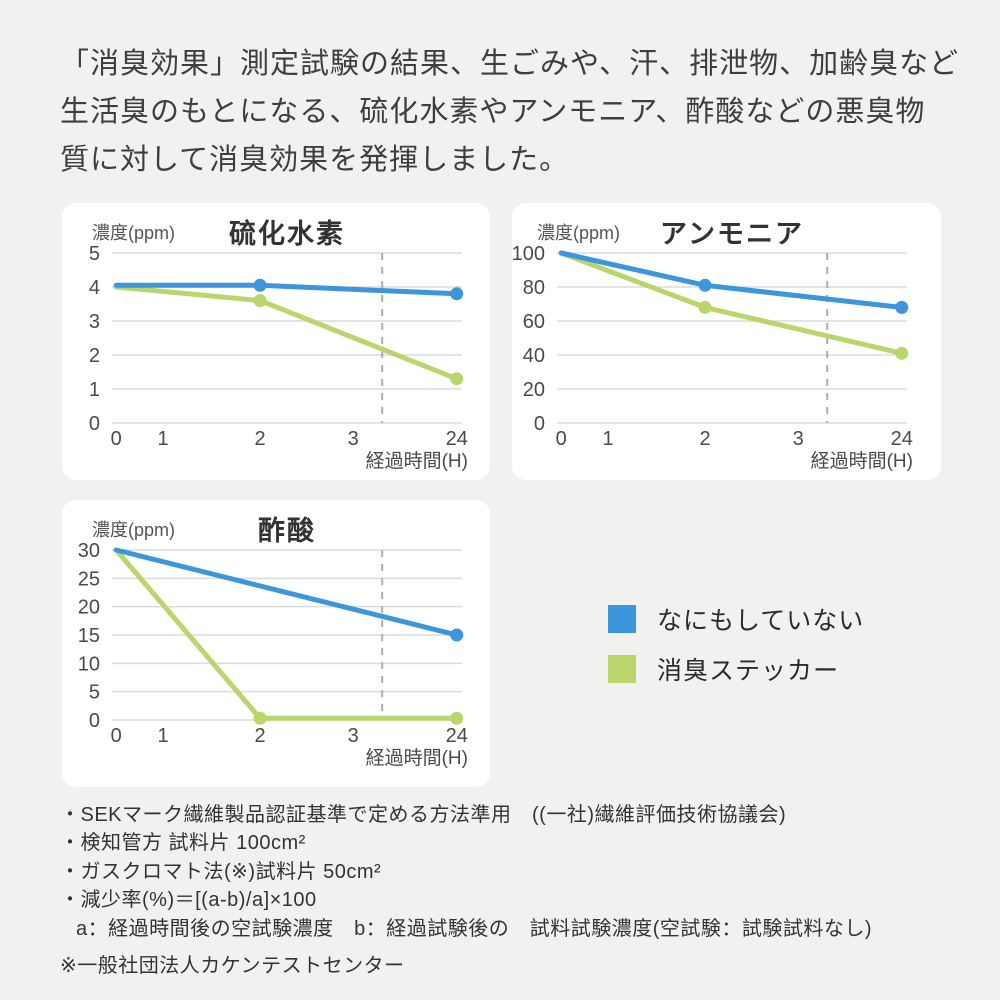 The image size is (1000, 1000). Describe the element at coordinates (534, 322) in the screenshot. I see `y-tick-label: 60` at that location.